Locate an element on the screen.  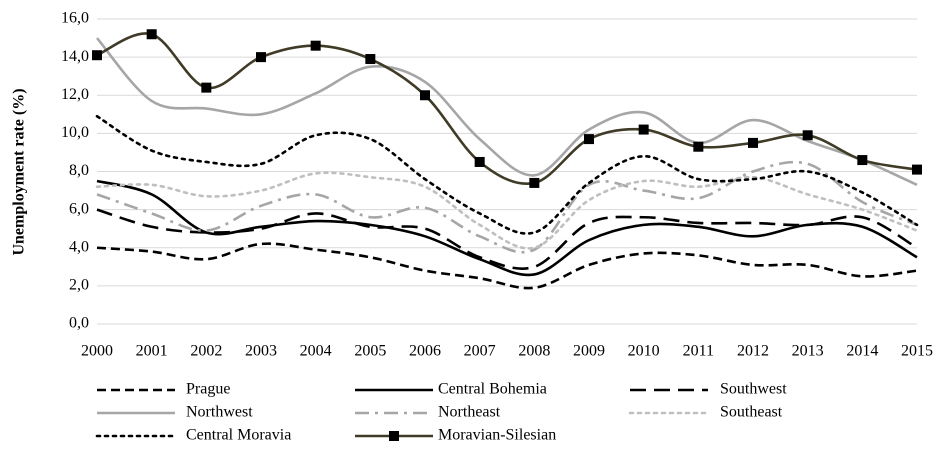
legend-label: Prague is located at coordinates (208, 389).